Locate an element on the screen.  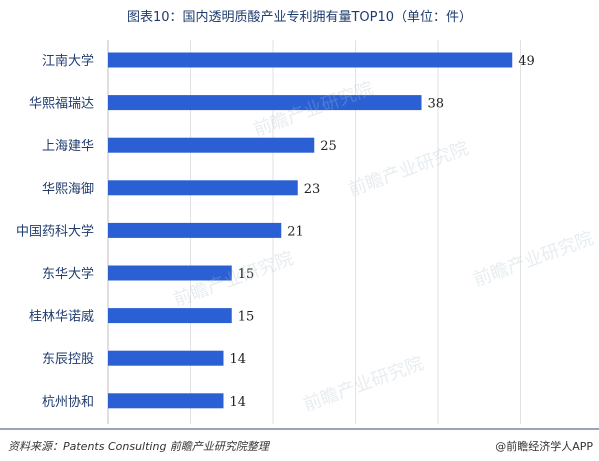
chart-title: 图表10：国内透明质酸产业专利拥有量TOP10（单位：件） is located at coordinates (299, 17).